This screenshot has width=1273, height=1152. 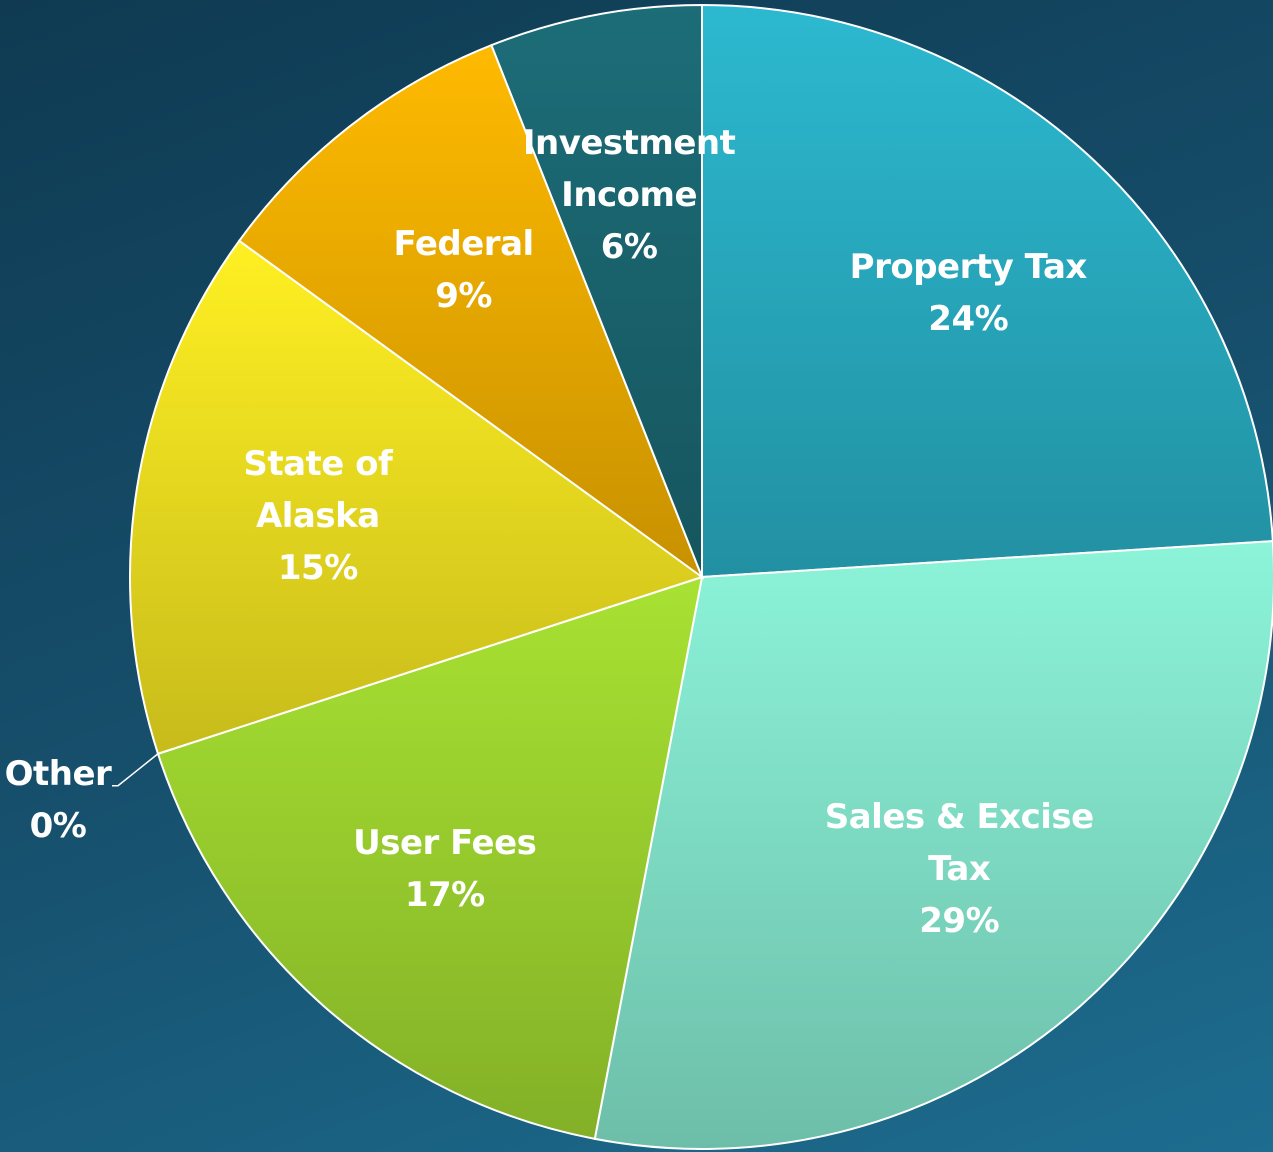 I want to click on slice-name: Other, so click(x=58, y=773).